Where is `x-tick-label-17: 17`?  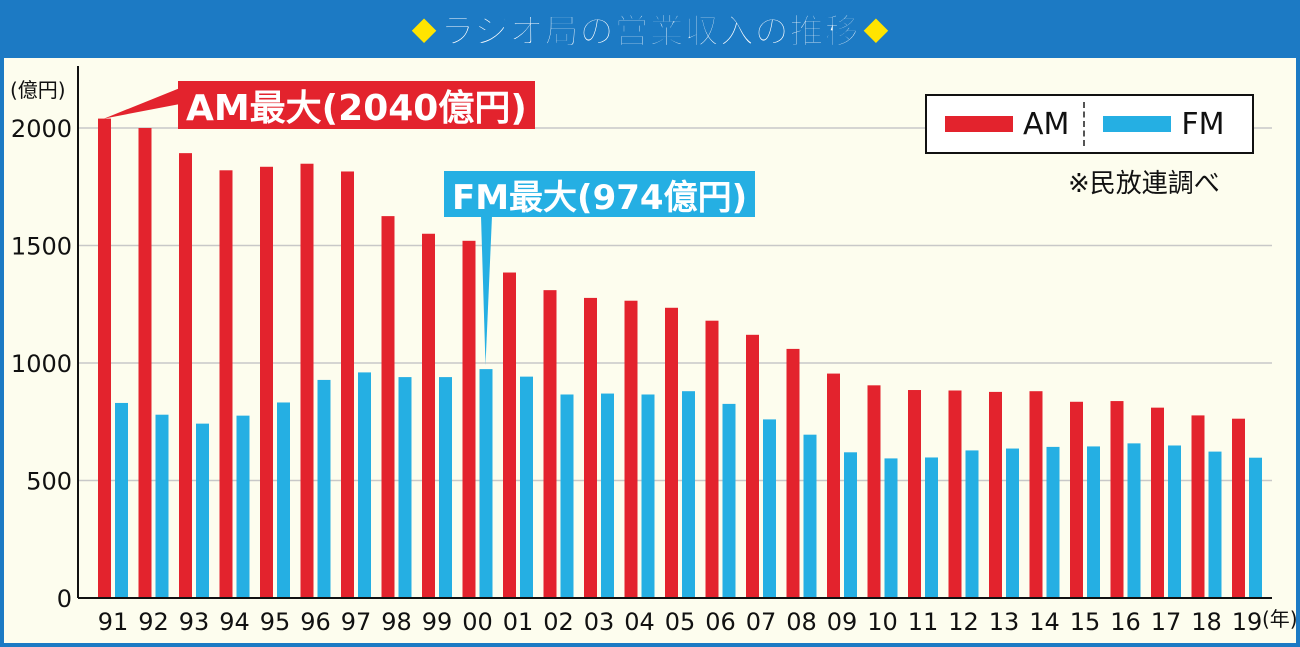
x-tick-label-17: 17 is located at coordinates (1166, 622).